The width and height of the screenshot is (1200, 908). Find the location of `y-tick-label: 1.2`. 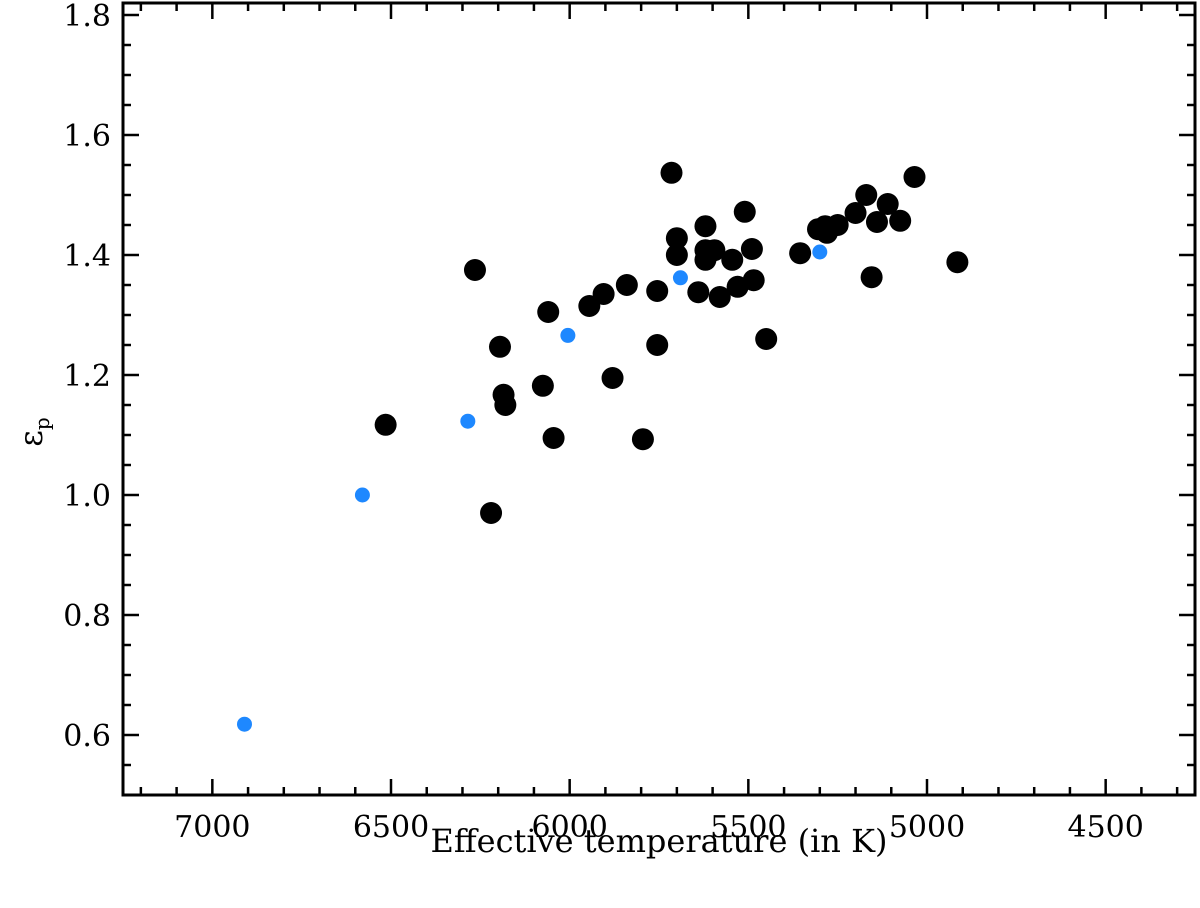

y-tick-label: 1.2 is located at coordinates (87, 376).